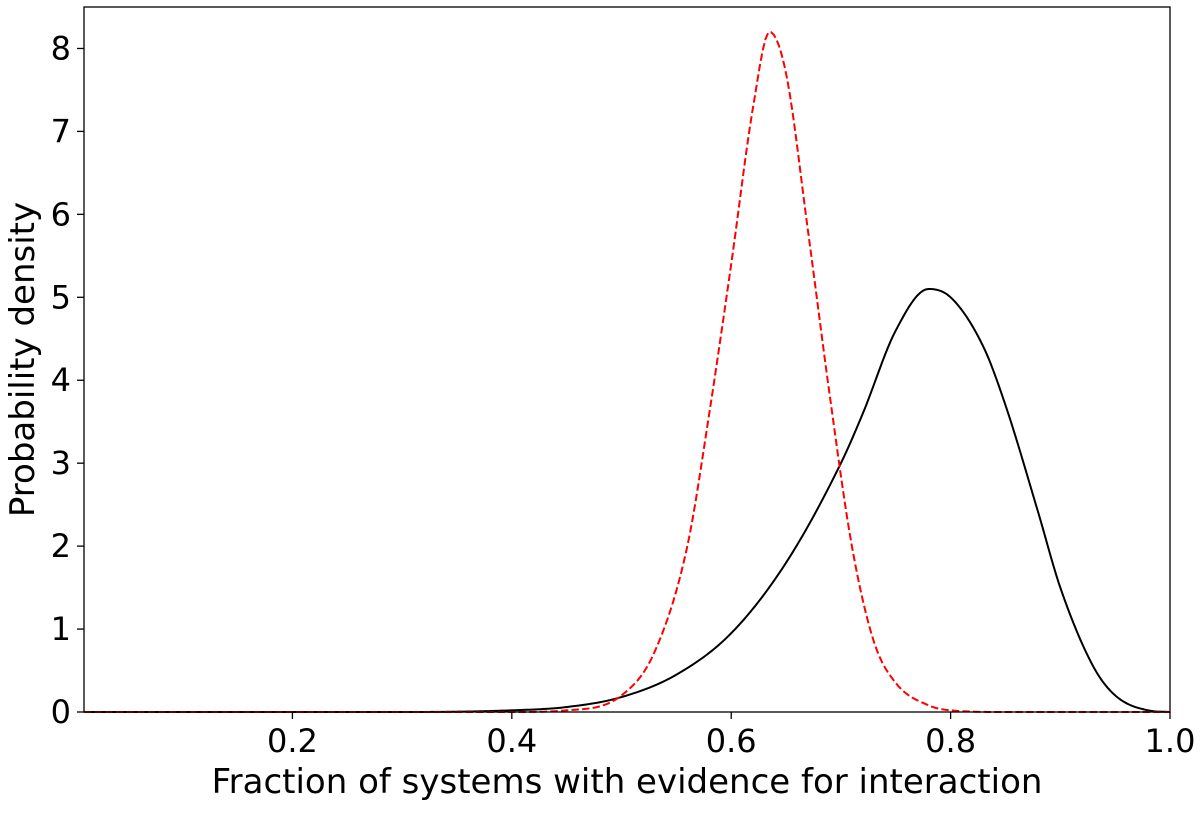 The width and height of the screenshot is (1200, 813). I want to click on y-tick-label: 7, so click(61, 131).